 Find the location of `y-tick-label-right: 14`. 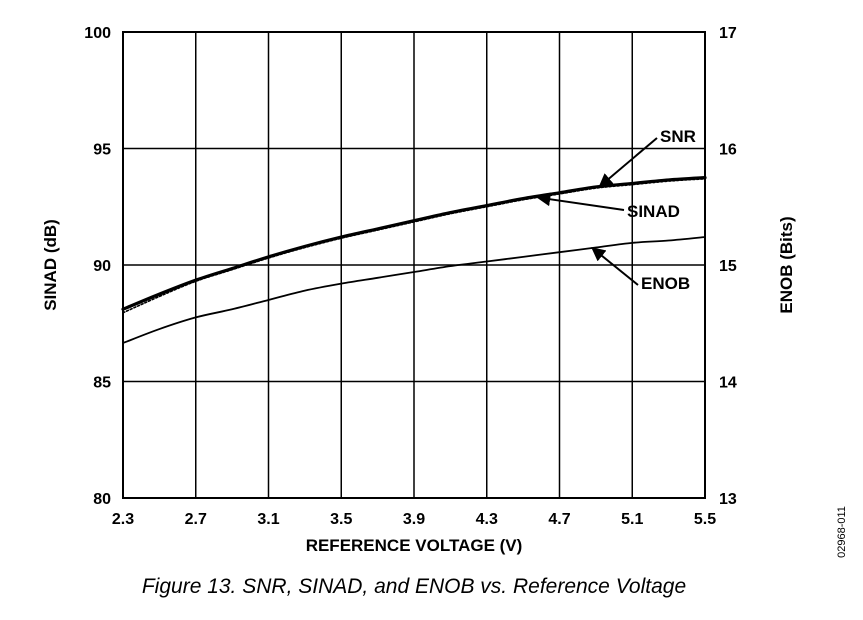

y-tick-label-right: 14 is located at coordinates (728, 383).